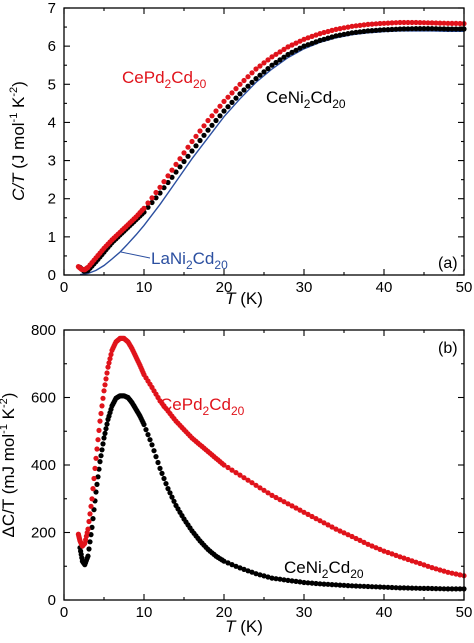 The height and width of the screenshot is (643, 474). I want to click on x-tick-label: 50, so click(464, 612).